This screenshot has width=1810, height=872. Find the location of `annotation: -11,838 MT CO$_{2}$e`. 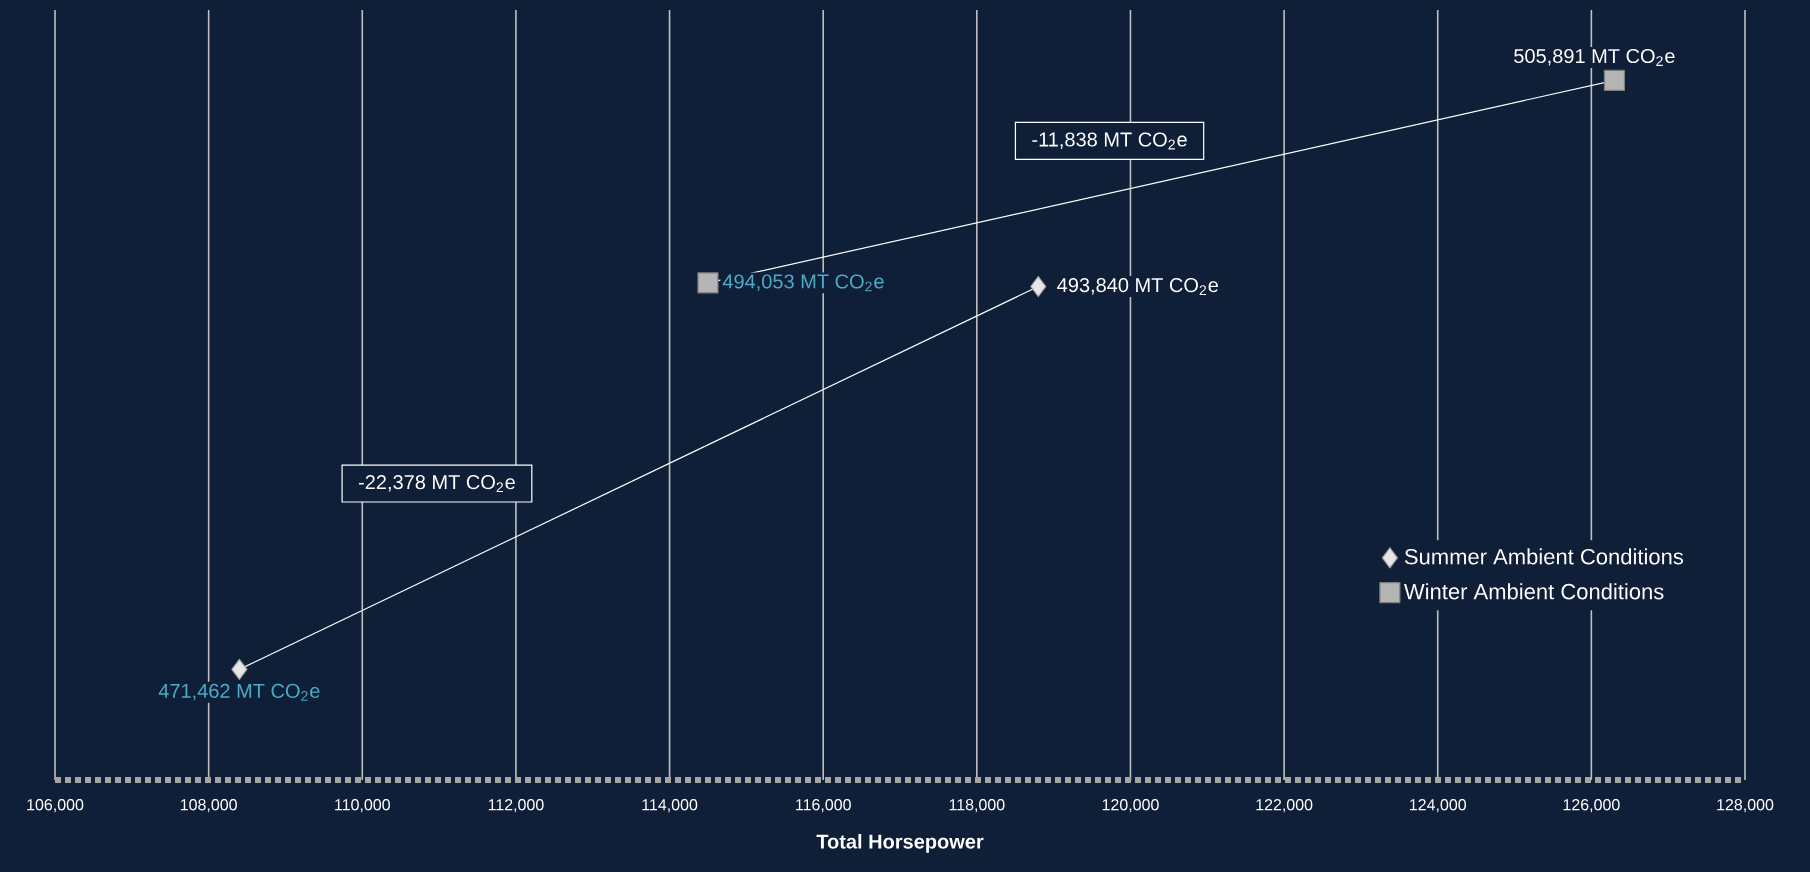

annotation: -11,838 MT CO$_{2}$e is located at coordinates (1109, 141).